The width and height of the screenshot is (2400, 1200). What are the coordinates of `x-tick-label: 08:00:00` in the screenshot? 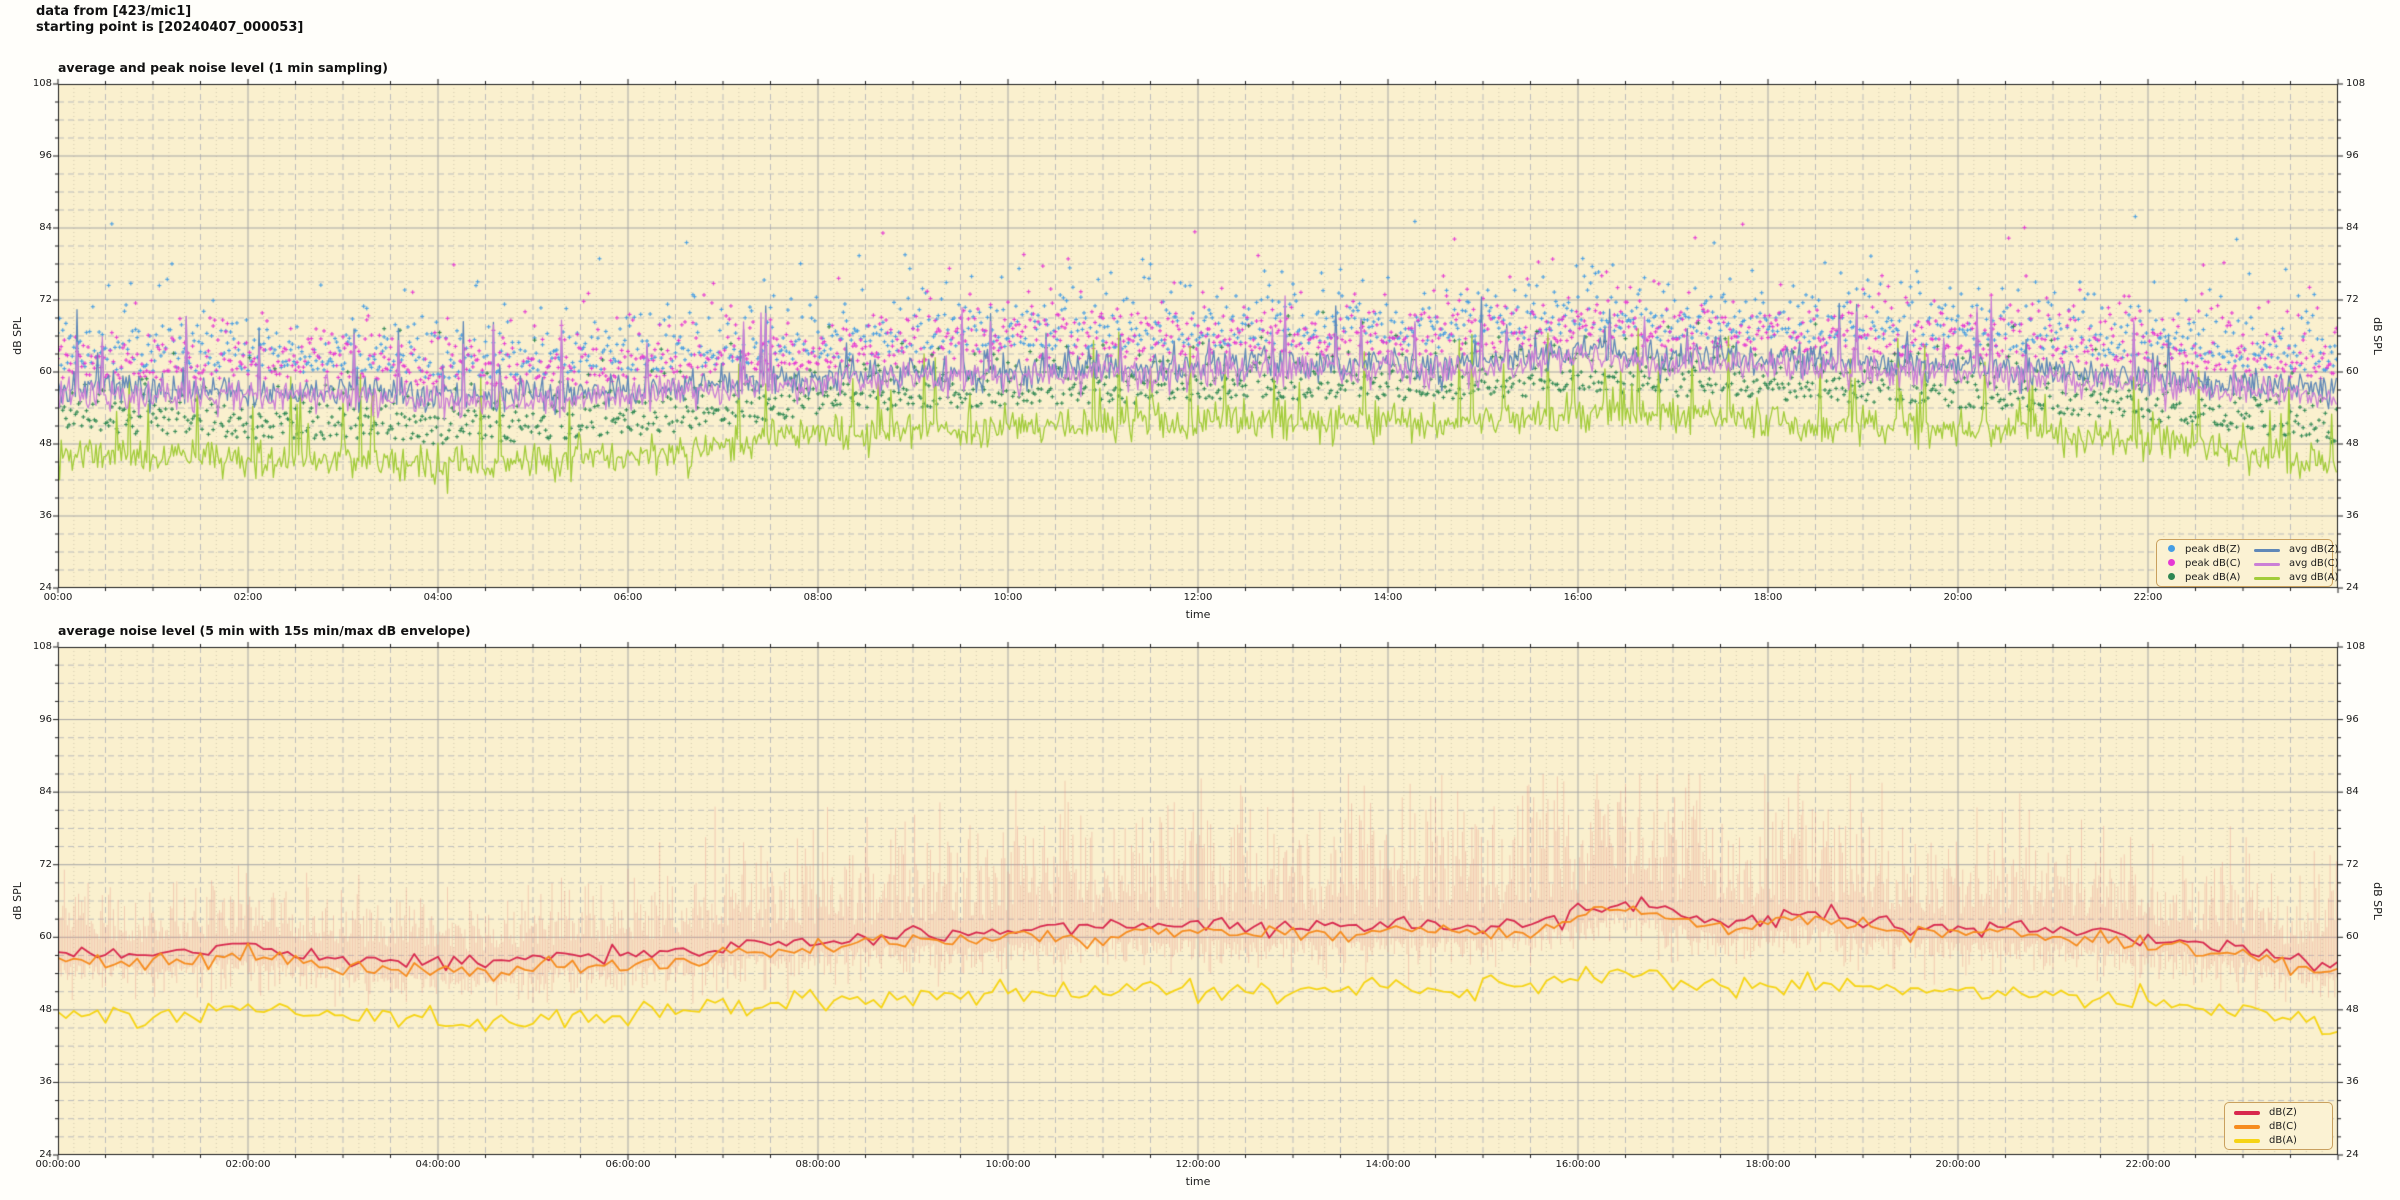 It's located at (818, 1164).